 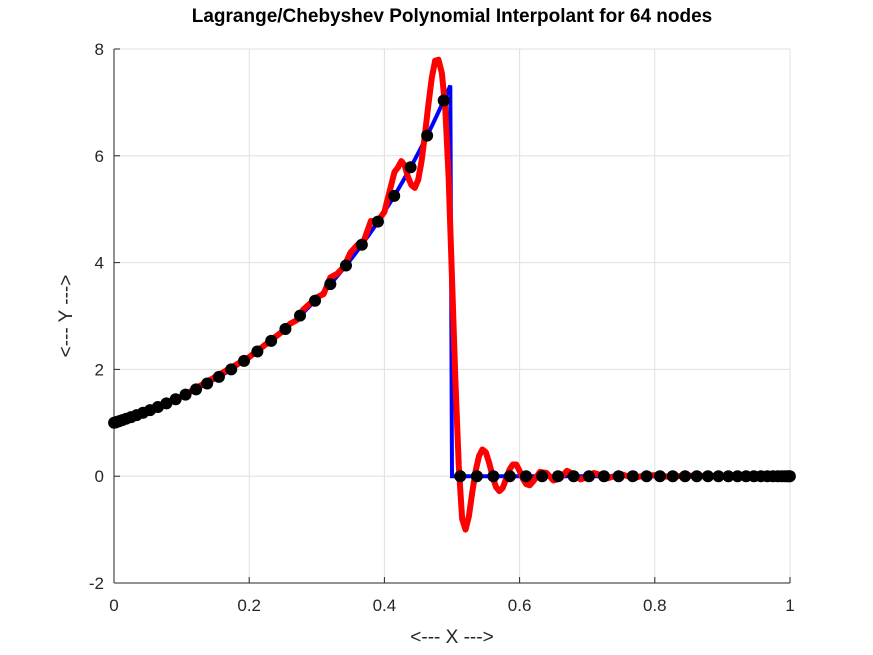 What do you see at coordinates (99, 263) in the screenshot?
I see `y-tick-label: 4` at bounding box center [99, 263].